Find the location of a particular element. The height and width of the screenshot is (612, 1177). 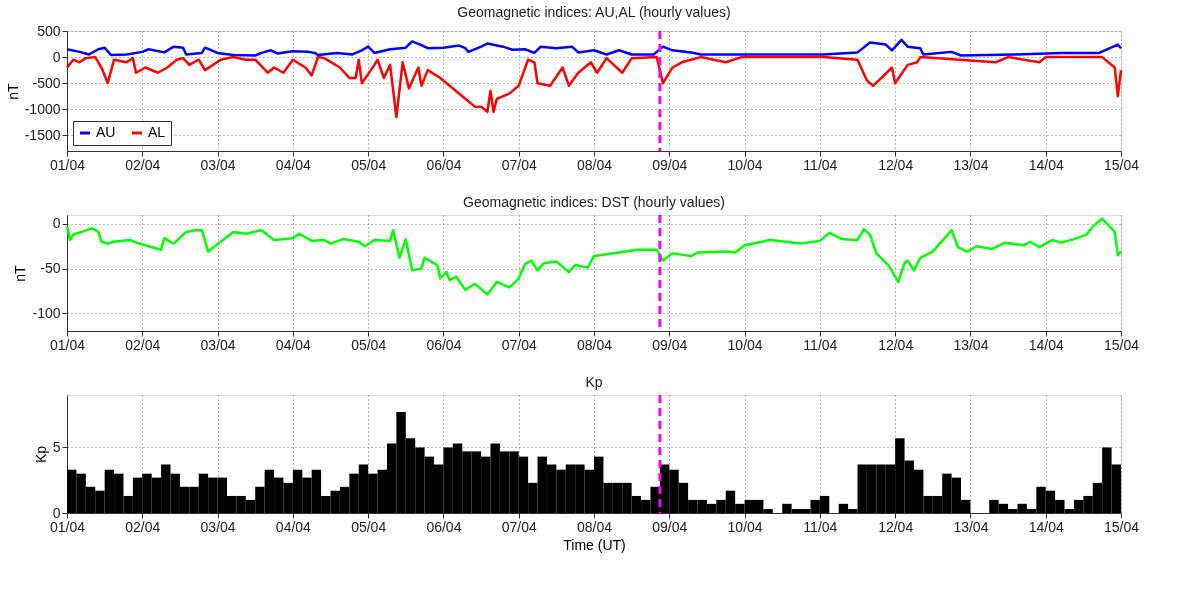

chart-title: Kp is located at coordinates (594, 381).